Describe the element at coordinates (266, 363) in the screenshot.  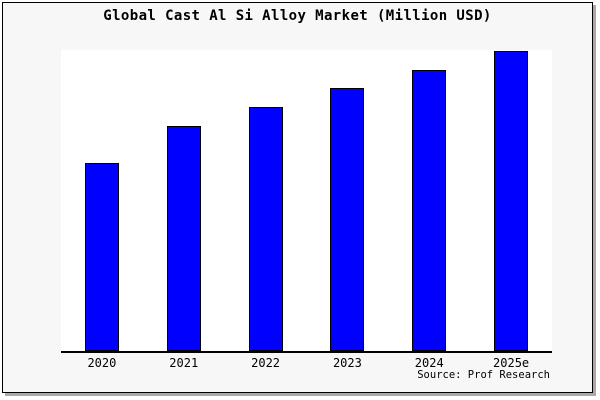
I see `x-axis-label-2022: 2022` at that location.